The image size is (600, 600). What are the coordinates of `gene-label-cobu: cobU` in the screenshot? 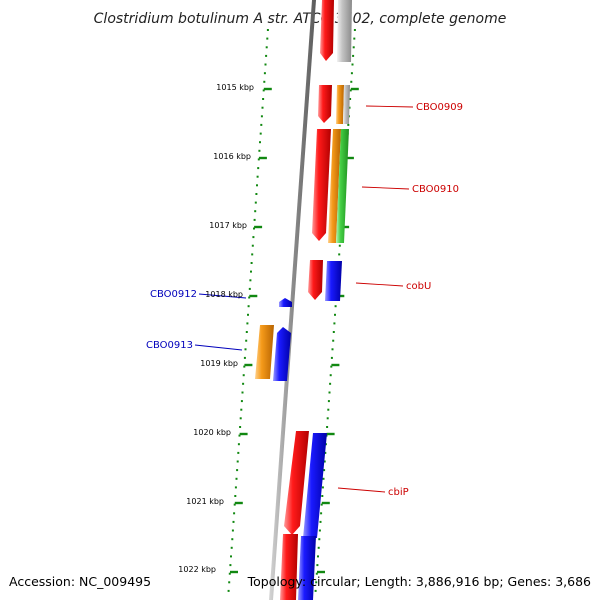 It's located at (418, 286).